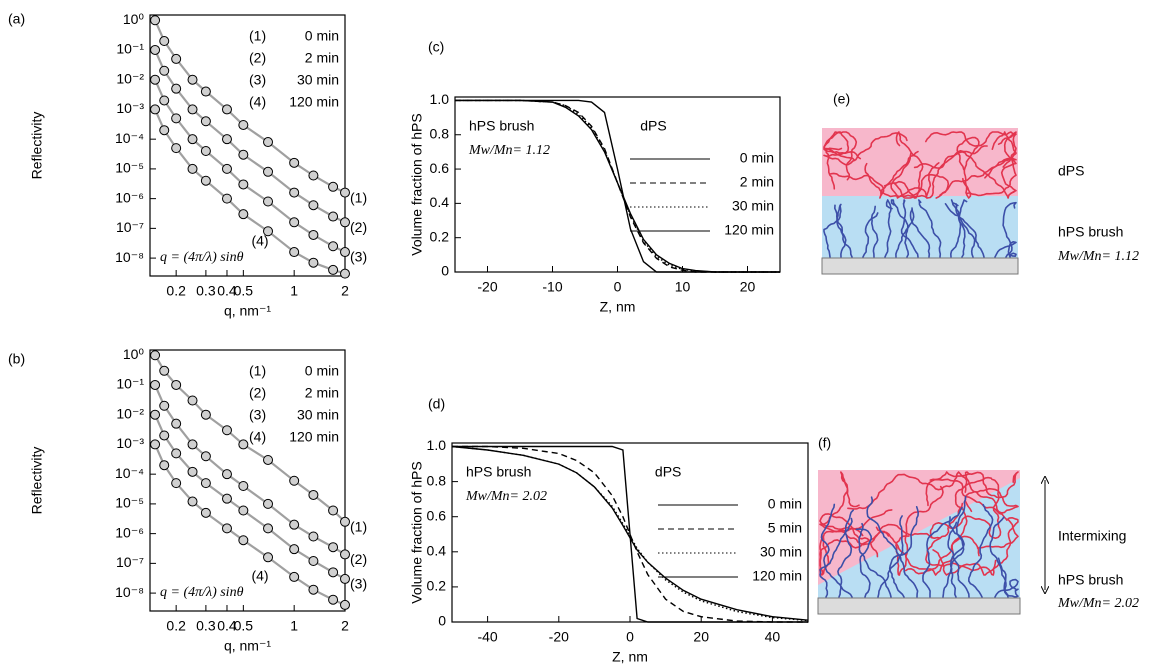  Describe the element at coordinates (437, 586) in the screenshot. I see `y-tick-label: 0.2` at that location.